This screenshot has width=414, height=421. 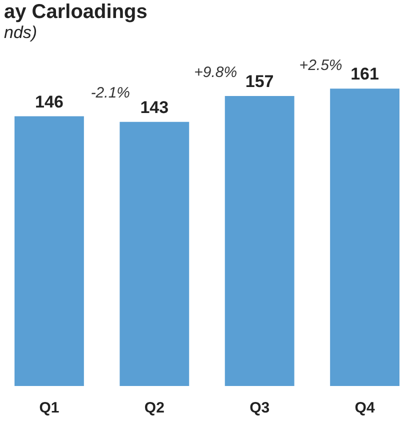 I want to click on data-label: 143, so click(x=154, y=107).